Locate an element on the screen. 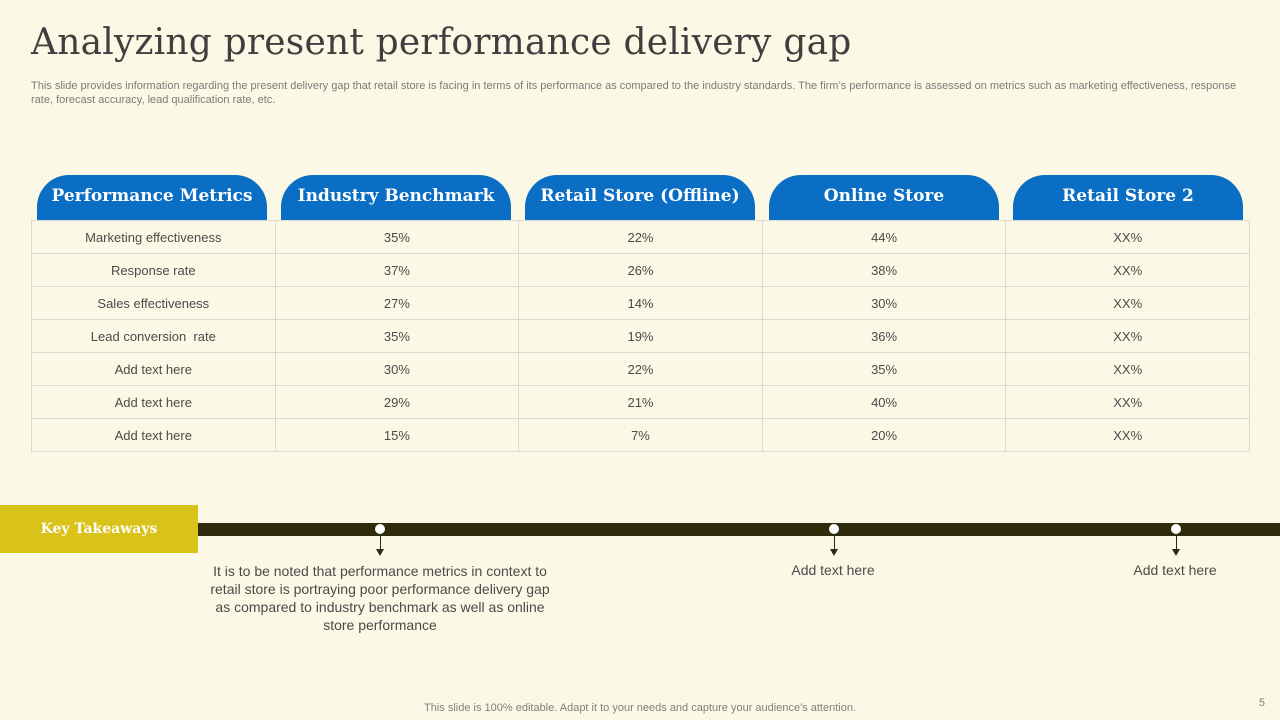  header-online-store: Online Store is located at coordinates (884, 197).